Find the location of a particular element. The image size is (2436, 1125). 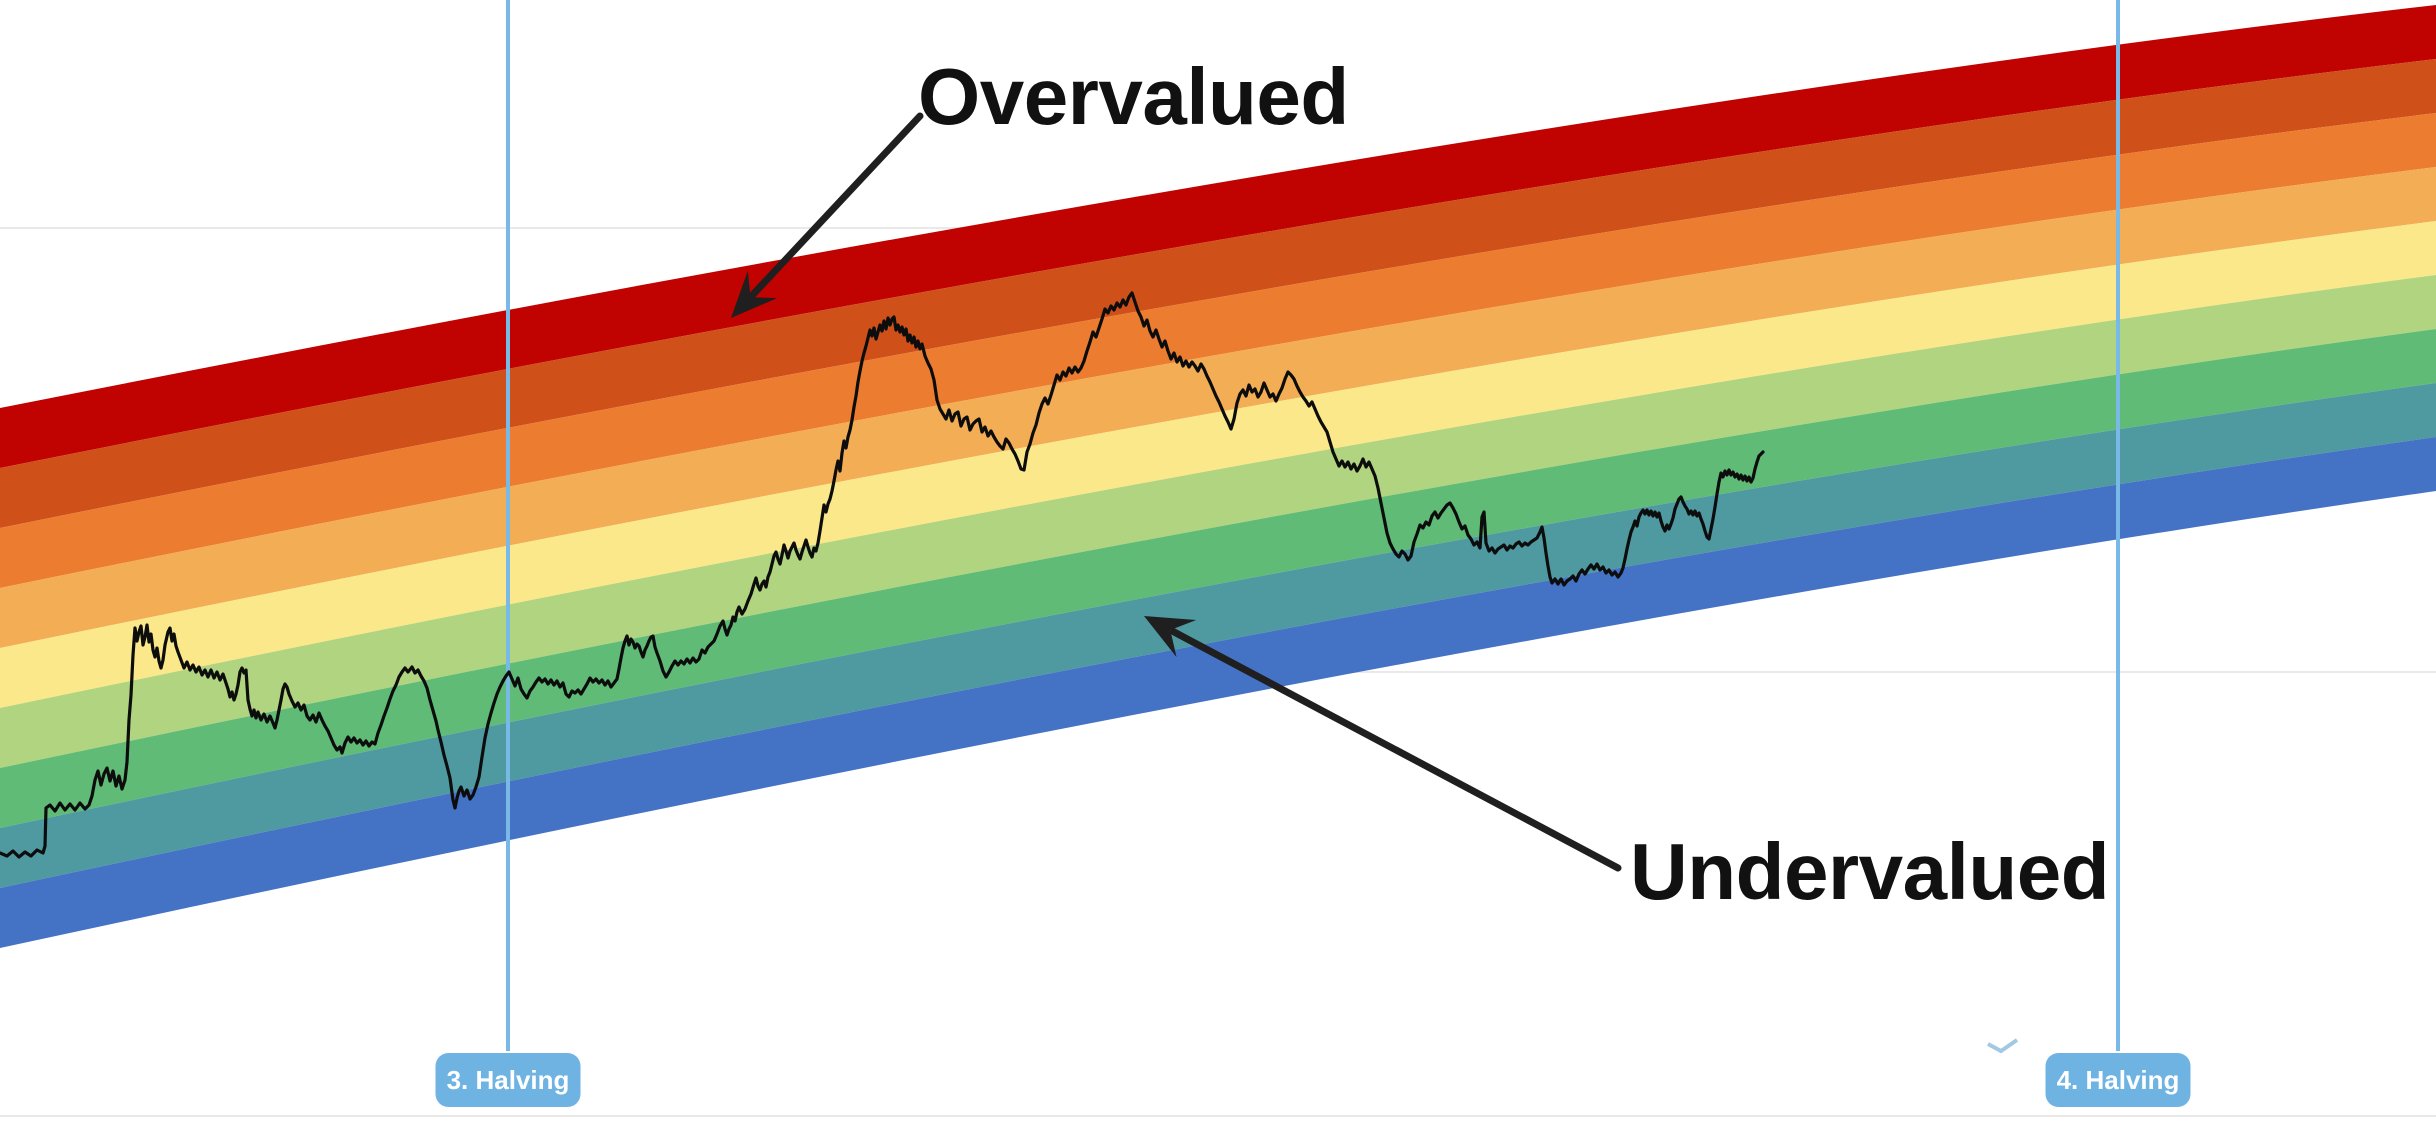

overvalued-arrow-line is located at coordinates (836, 205).